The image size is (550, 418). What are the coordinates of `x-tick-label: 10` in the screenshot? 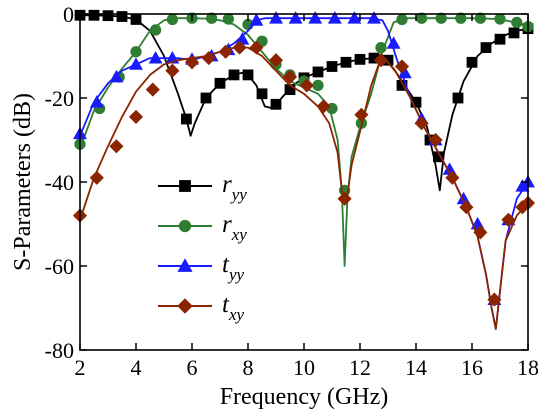 It's located at (304, 367).